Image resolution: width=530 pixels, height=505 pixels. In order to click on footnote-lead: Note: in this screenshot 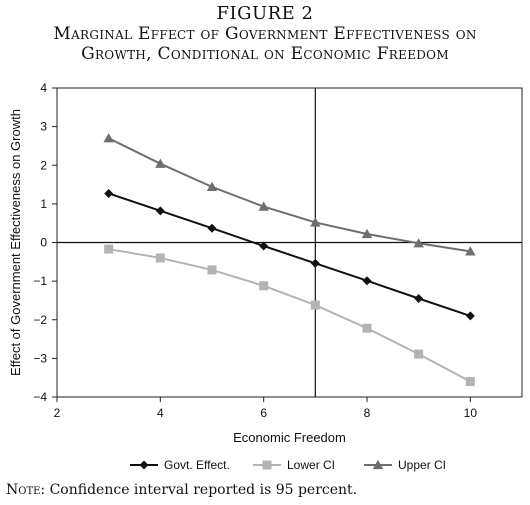, I will do `click(26, 490)`.